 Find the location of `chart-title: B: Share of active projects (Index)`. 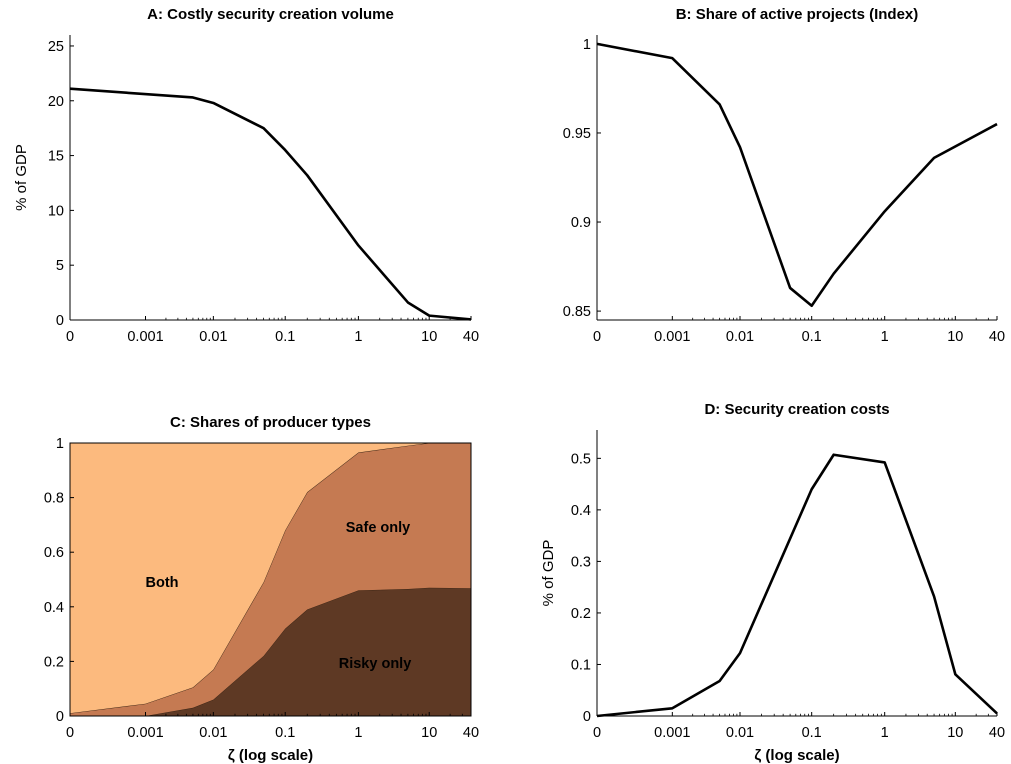

chart-title: B: Share of active projects (Index) is located at coordinates (797, 14).